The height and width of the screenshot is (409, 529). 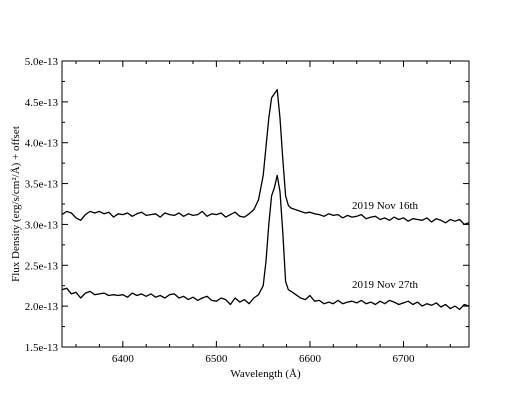 What do you see at coordinates (42, 185) in the screenshot?
I see `y-tick-label: 3.5e-13` at bounding box center [42, 185].